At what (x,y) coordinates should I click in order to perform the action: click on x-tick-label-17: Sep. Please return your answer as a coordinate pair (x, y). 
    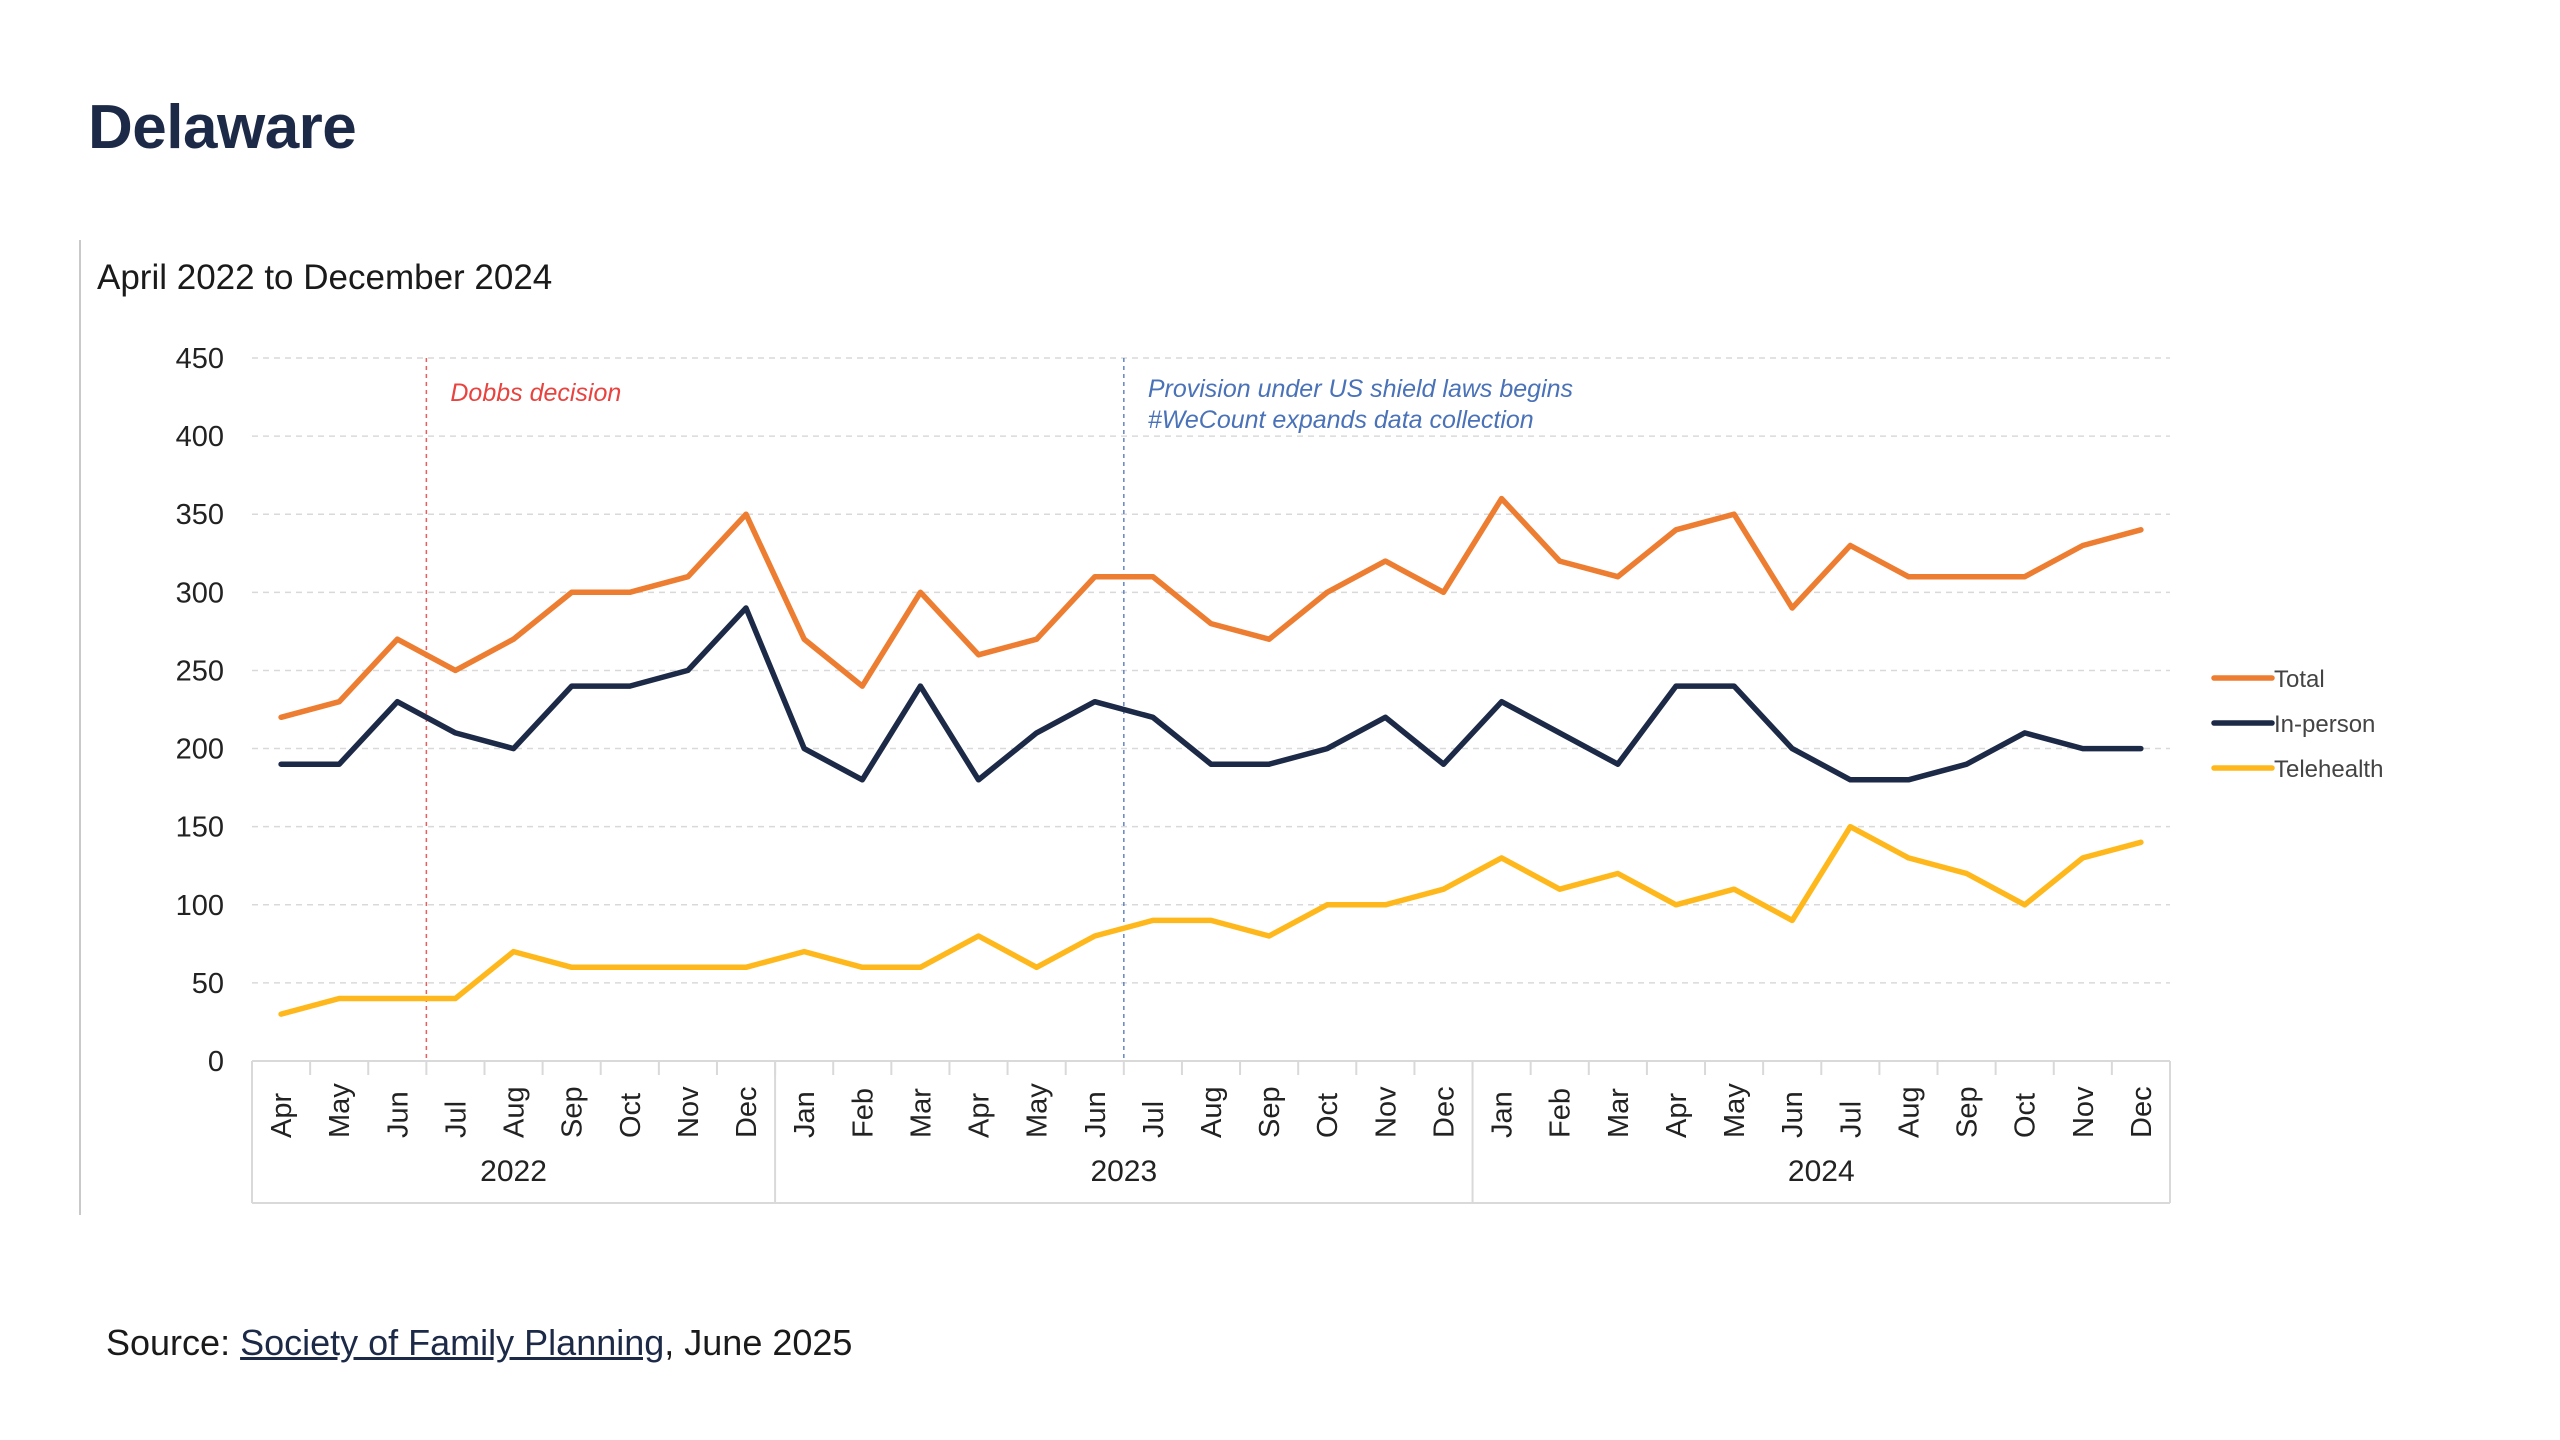
    Looking at the image, I should click on (1270, 1112).